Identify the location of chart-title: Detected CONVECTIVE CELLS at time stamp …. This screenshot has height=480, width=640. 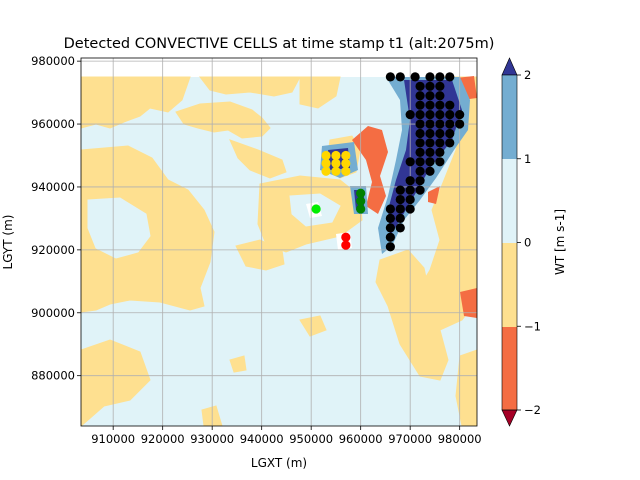
(279, 44).